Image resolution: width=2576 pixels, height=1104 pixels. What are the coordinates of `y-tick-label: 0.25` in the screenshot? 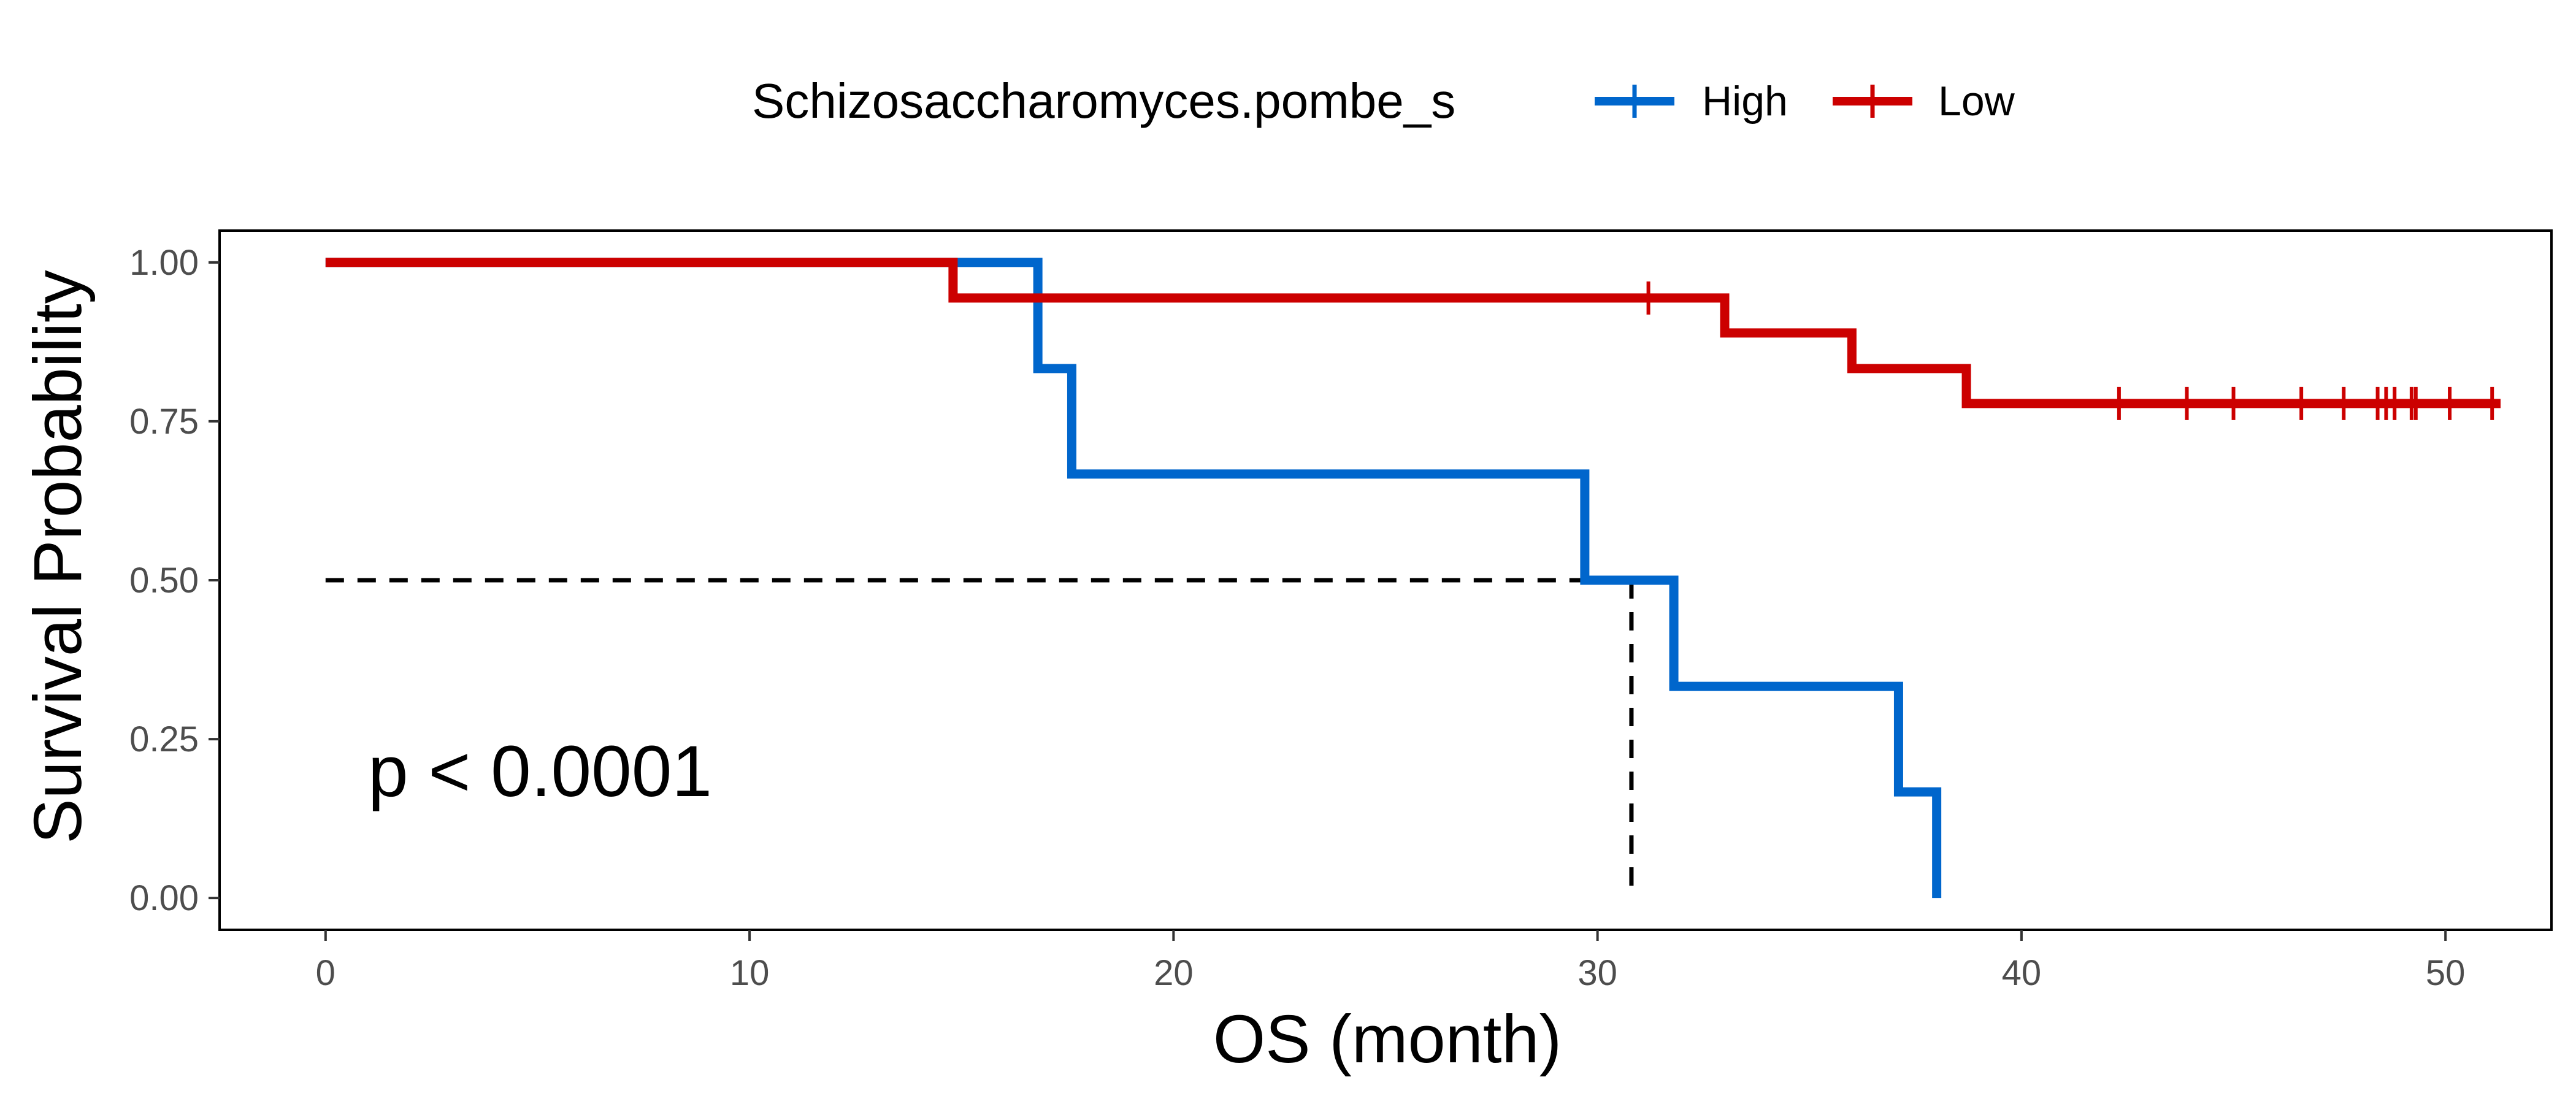 It's located at (164, 739).